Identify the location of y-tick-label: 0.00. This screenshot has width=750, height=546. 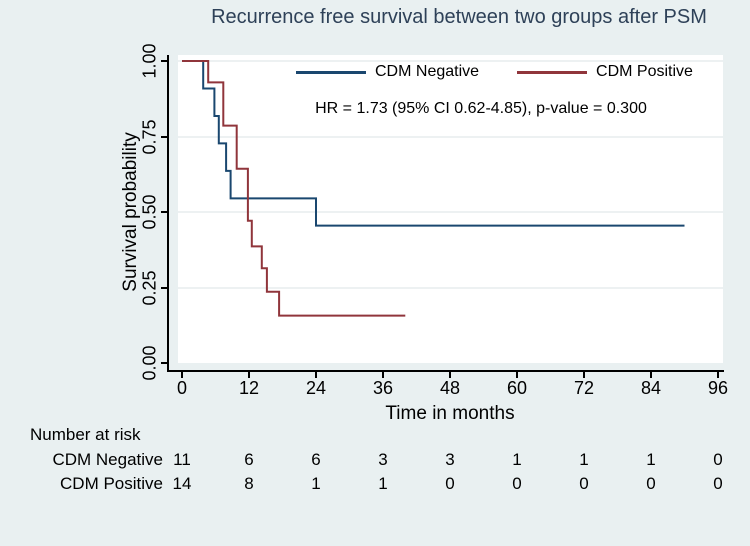
(149, 363).